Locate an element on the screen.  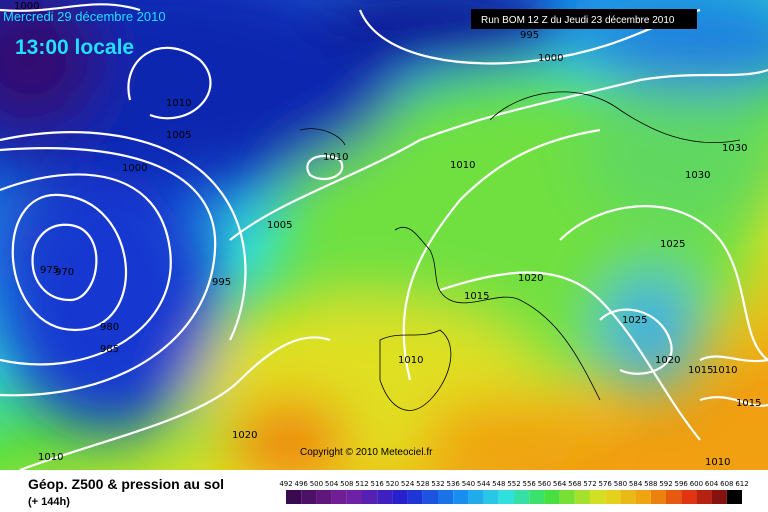
scale-label: 528 is located at coordinates (422, 484).